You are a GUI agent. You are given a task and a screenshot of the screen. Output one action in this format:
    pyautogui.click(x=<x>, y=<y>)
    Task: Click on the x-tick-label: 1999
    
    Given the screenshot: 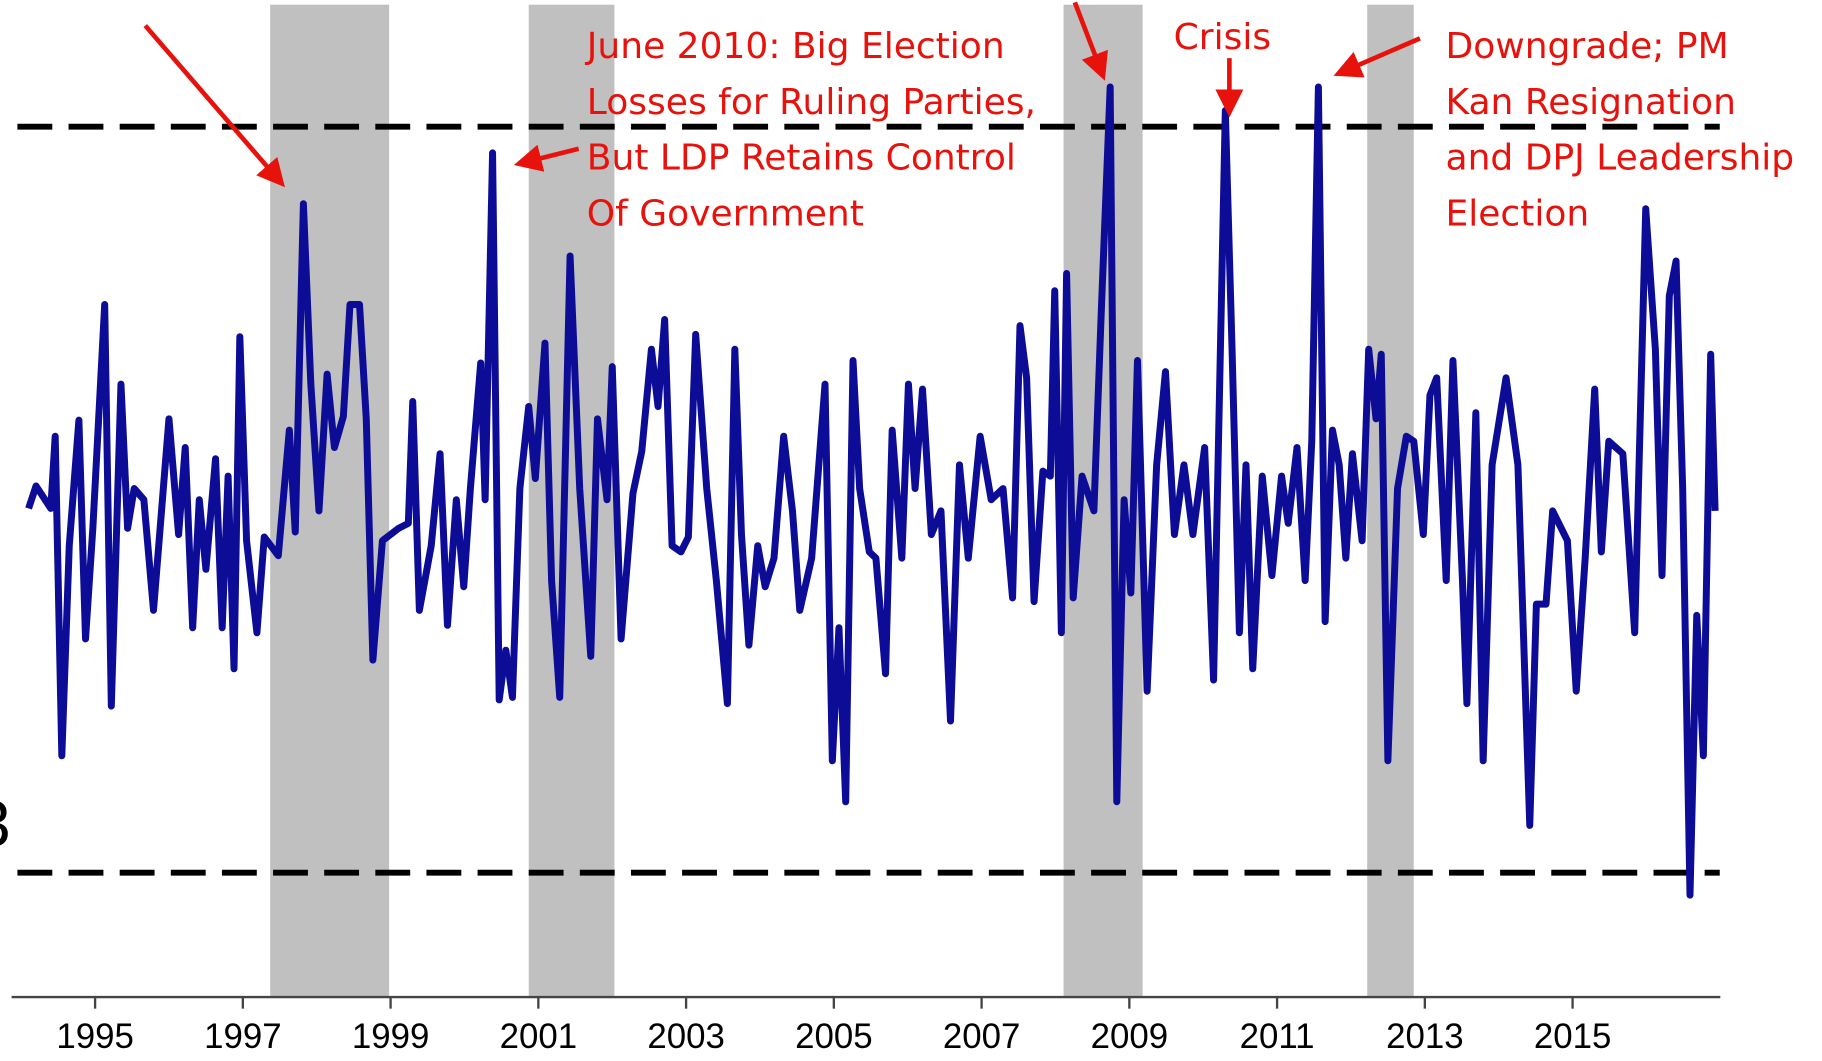 What is the action you would take?
    pyautogui.click(x=391, y=1036)
    